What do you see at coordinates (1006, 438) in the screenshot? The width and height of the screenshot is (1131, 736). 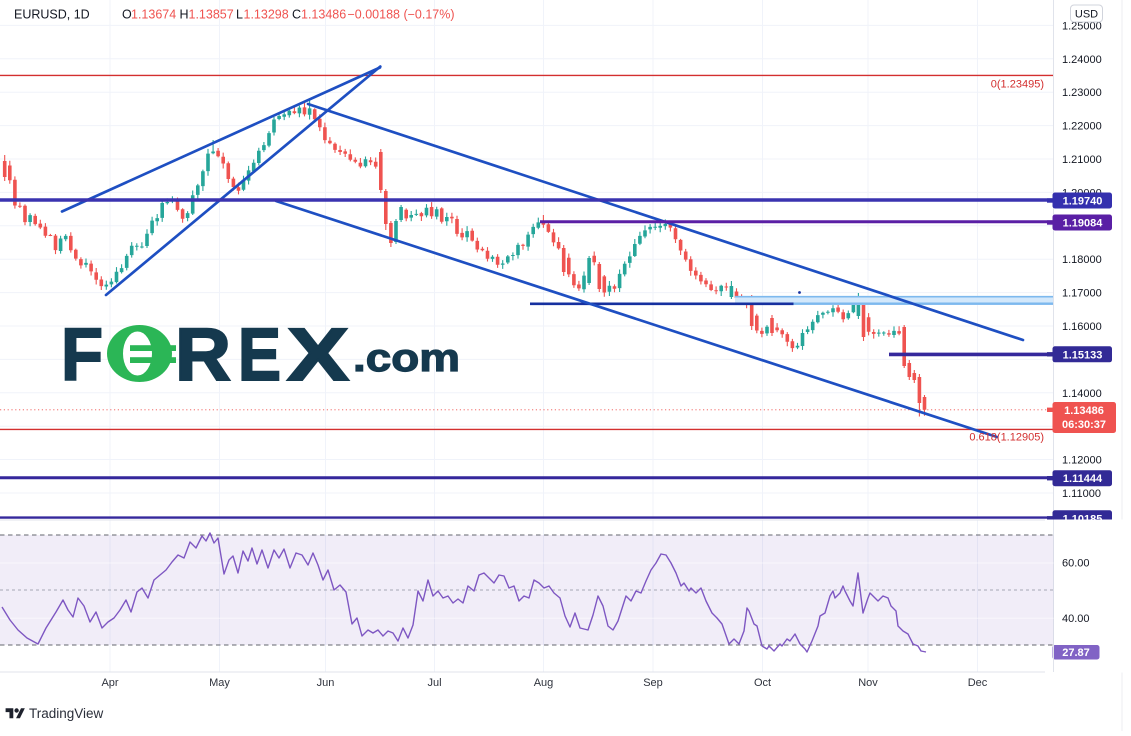 I see `svg-text: 0.618(1.12905)` at bounding box center [1006, 438].